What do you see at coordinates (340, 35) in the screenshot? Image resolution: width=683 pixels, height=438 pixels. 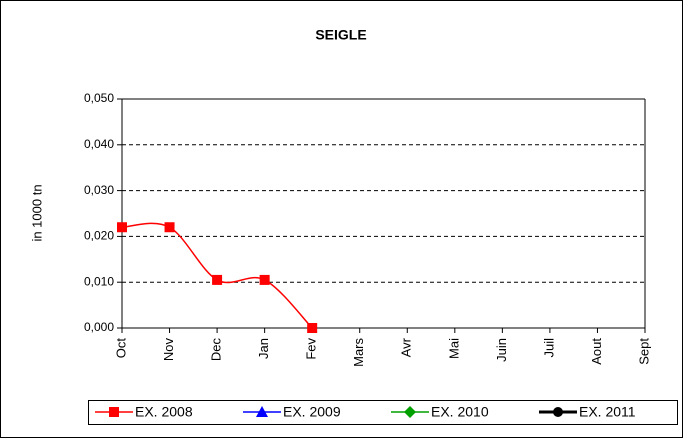 I see `chart-title: SEIGLE` at bounding box center [340, 35].